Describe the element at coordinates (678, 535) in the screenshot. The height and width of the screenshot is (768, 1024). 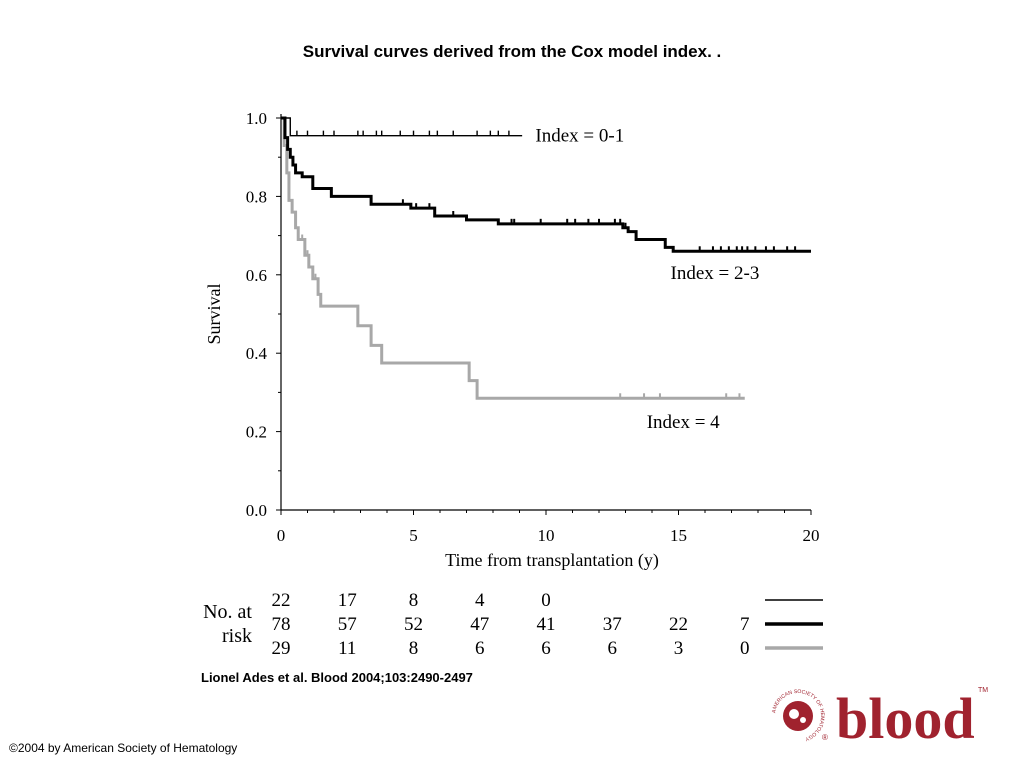
I see `x-tick-label: 15` at that location.